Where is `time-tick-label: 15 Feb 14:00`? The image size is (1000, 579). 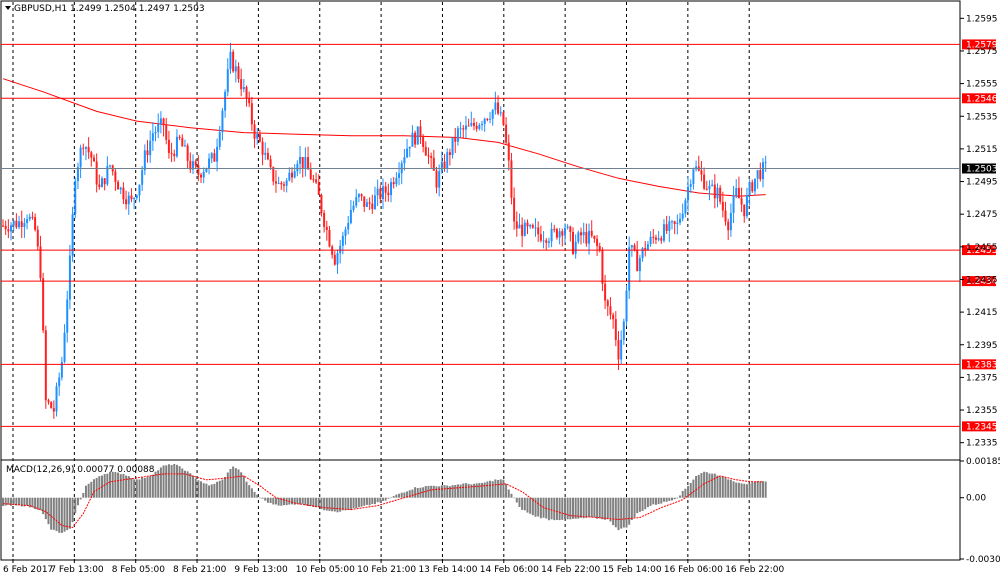 time-tick-label: 15 Feb 14:00 is located at coordinates (632, 570).